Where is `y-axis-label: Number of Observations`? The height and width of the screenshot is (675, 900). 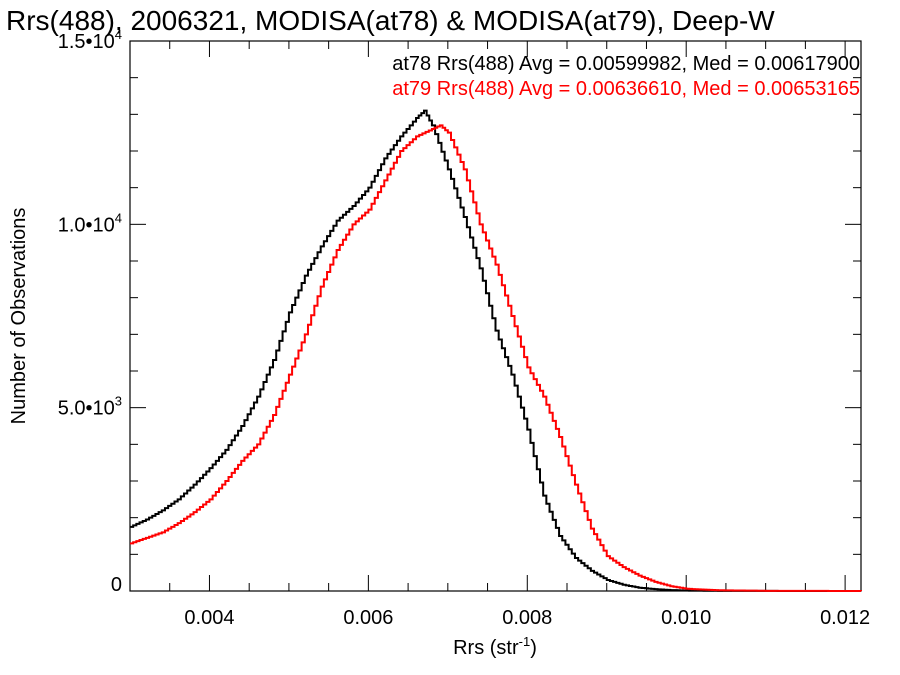 y-axis-label: Number of Observations is located at coordinates (19, 316).